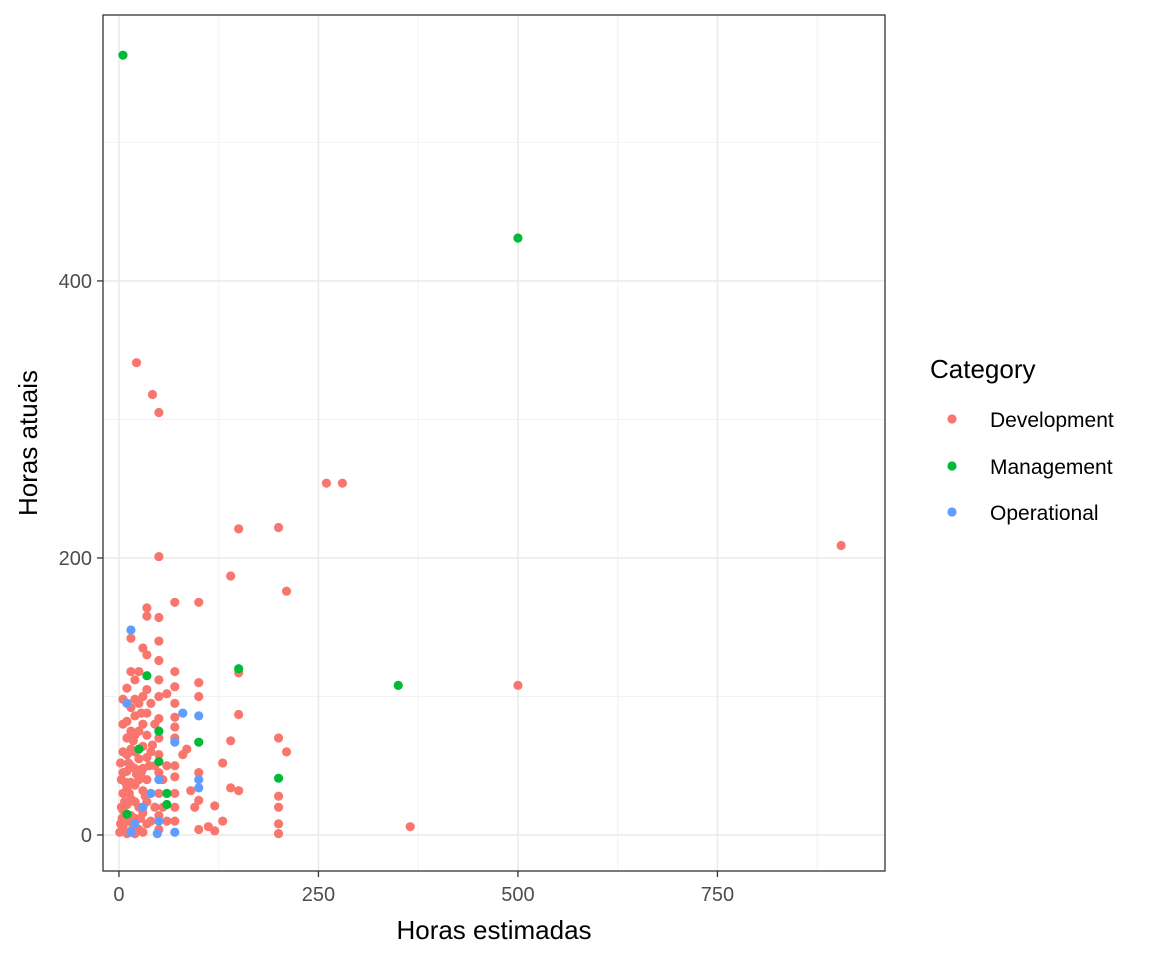 This screenshot has height=960, width=1152. Describe the element at coordinates (318, 895) in the screenshot. I see `x-tick-label-1: 250` at that location.